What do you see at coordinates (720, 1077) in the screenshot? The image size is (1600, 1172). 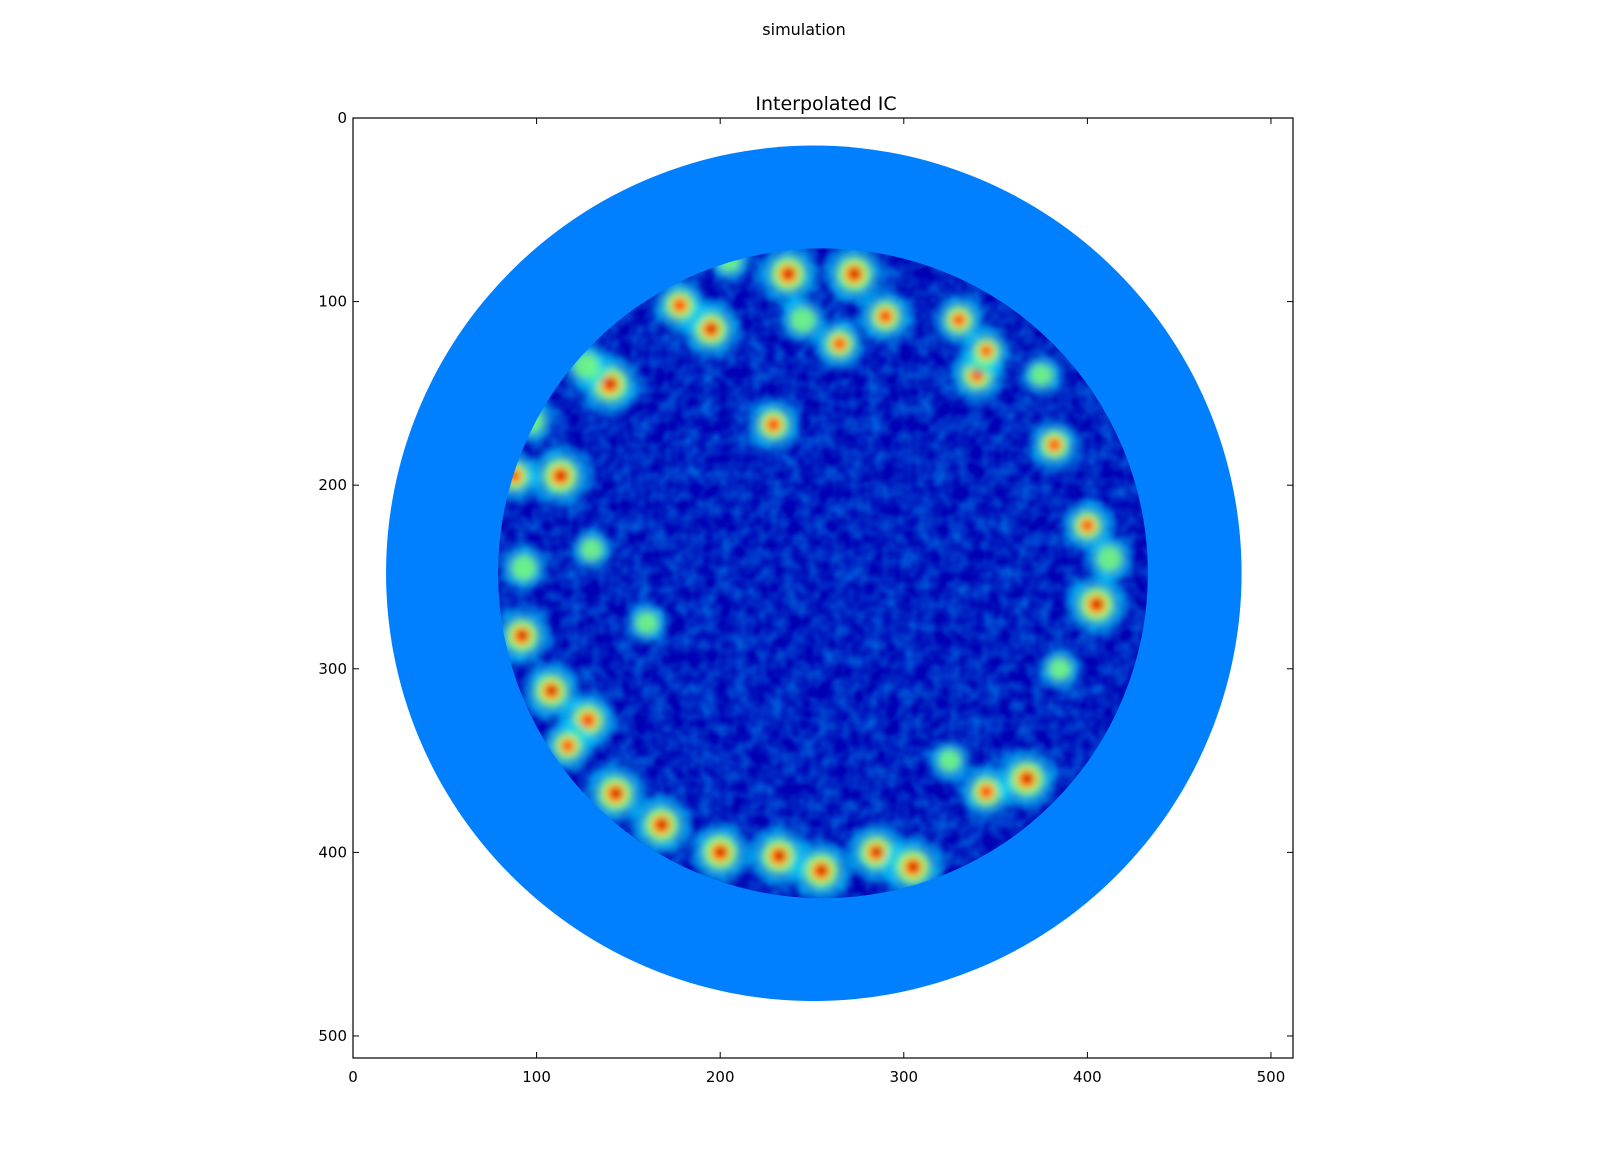 I see `x-tick-label: 200` at bounding box center [720, 1077].